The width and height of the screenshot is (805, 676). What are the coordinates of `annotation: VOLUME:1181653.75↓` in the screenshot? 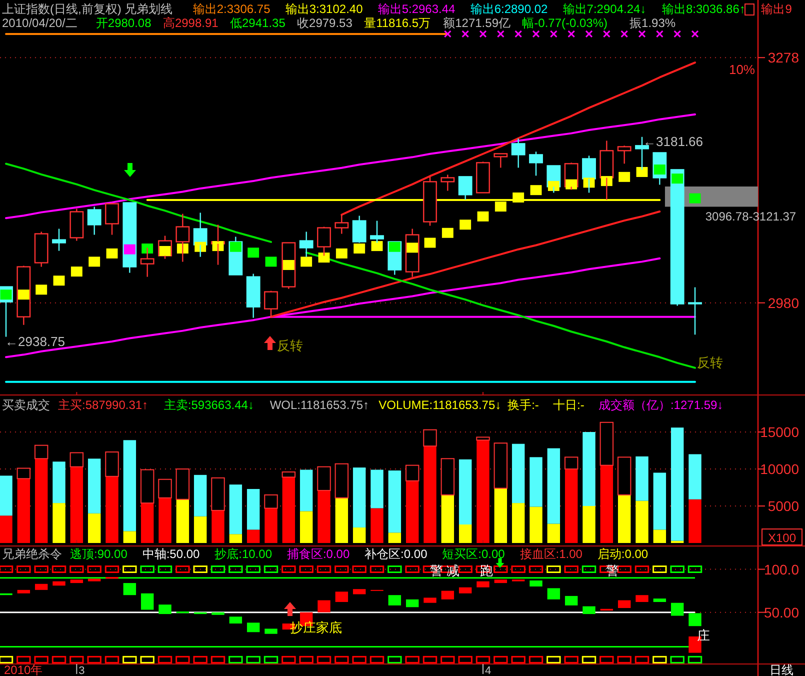 It's located at (440, 405).